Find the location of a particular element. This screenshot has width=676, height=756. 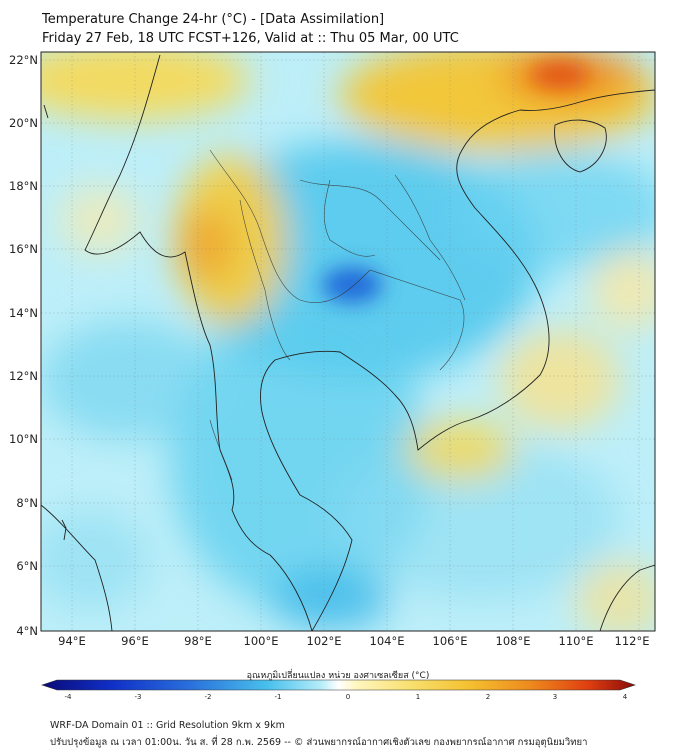

colorbar-tick: 3 is located at coordinates (555, 697).